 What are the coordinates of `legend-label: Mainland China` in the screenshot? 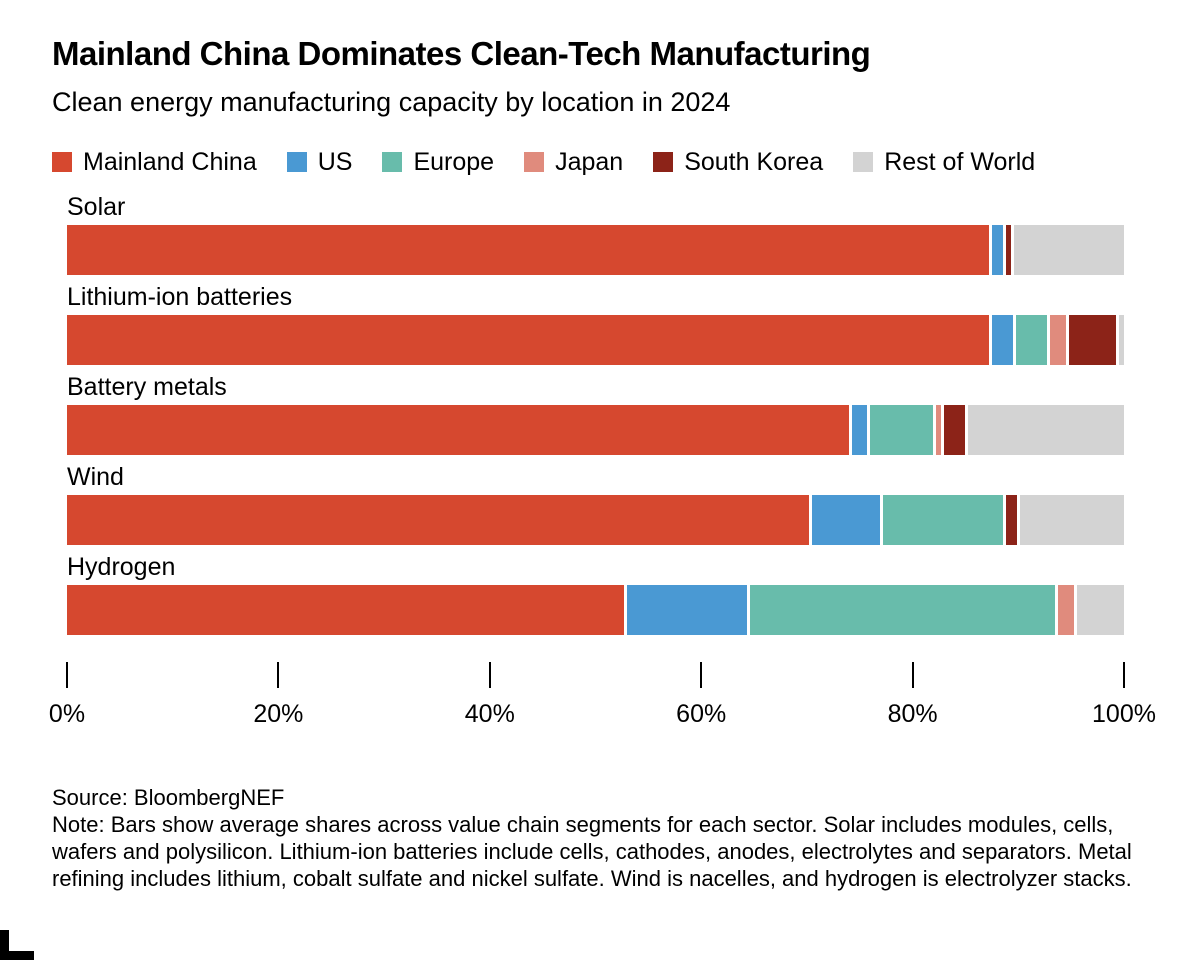 It's located at (170, 161).